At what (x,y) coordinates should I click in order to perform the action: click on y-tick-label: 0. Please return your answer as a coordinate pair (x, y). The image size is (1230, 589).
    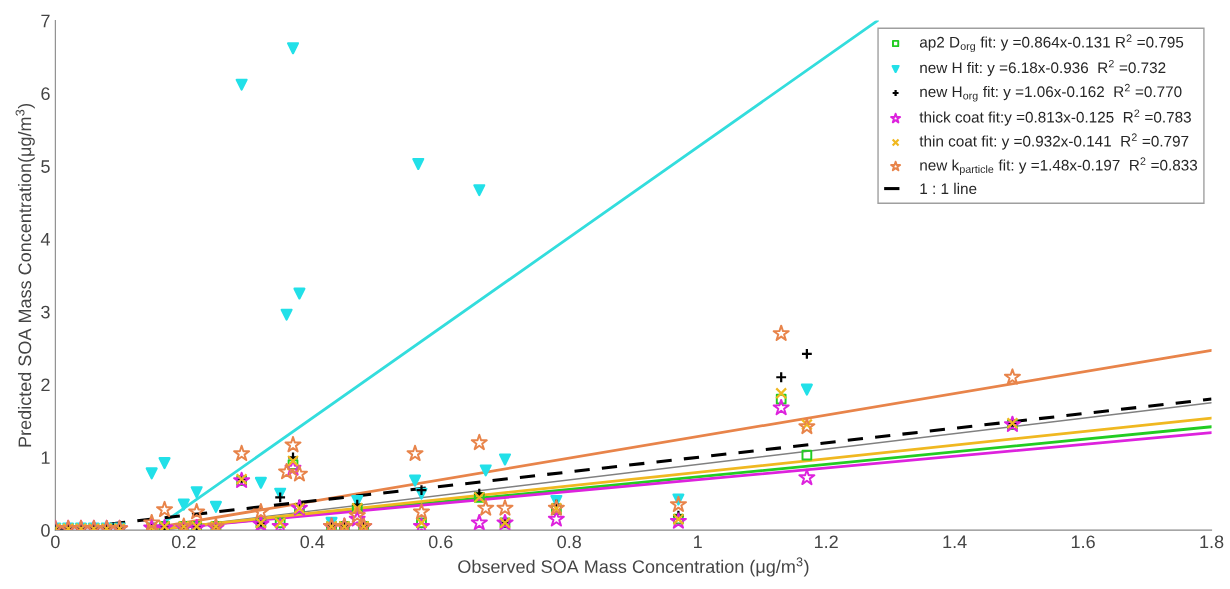
    Looking at the image, I should click on (45, 530).